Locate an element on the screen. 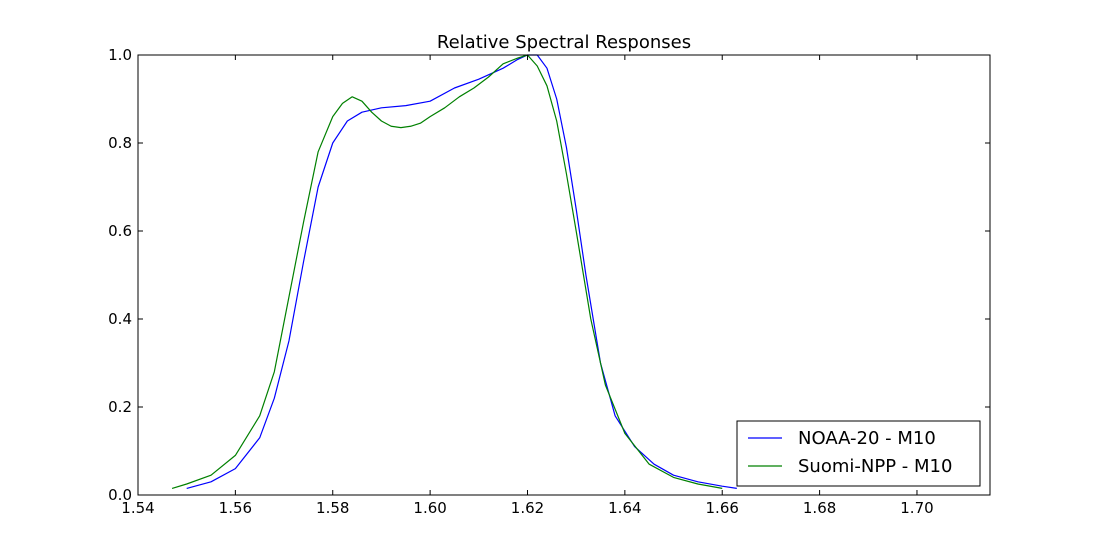 This screenshot has height=550, width=1100. legend: NOAA-20 - M10 Suomi-NPP - M10 is located at coordinates (858, 453).